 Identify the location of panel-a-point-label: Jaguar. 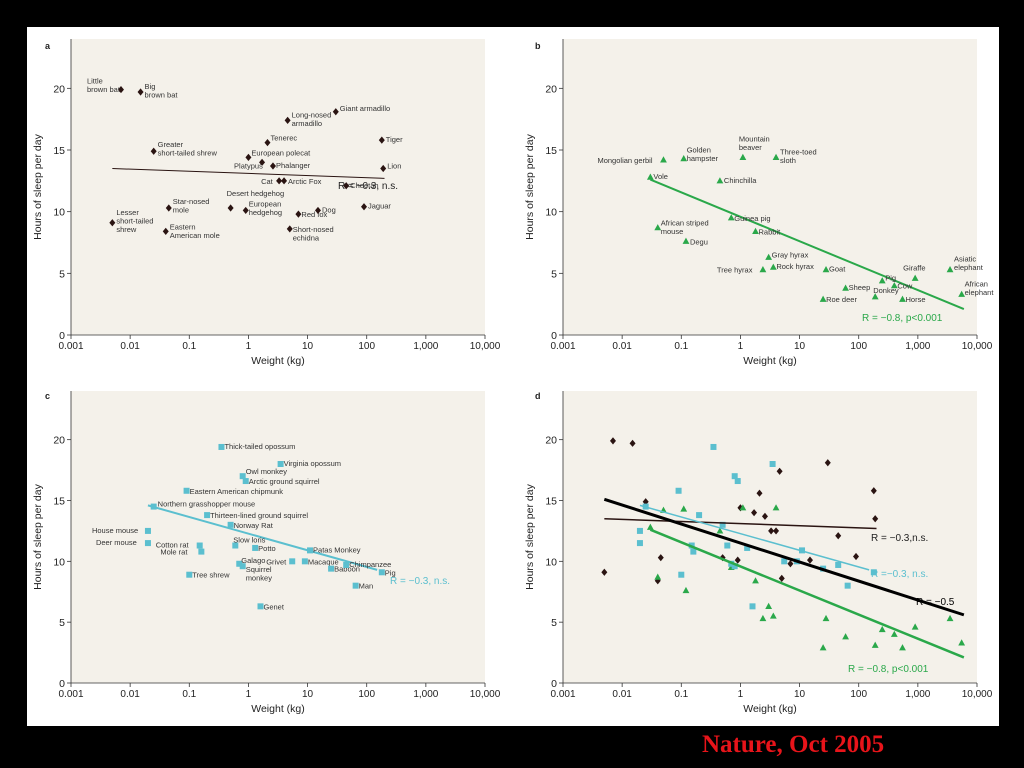
(379, 206).